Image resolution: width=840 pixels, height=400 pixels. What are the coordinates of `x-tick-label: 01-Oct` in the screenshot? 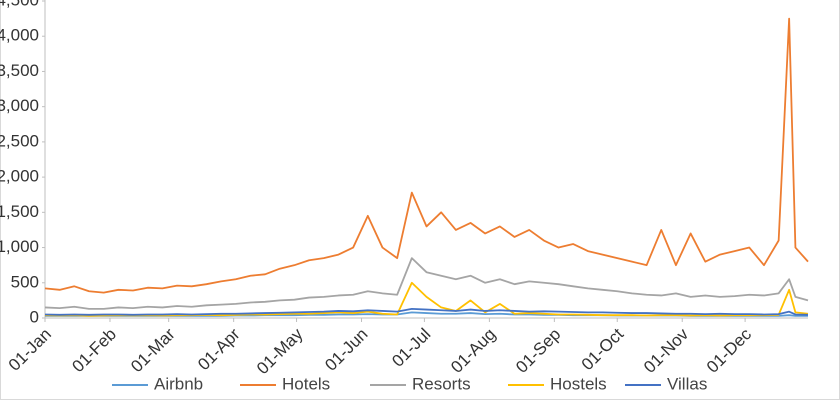 It's located at (603, 349).